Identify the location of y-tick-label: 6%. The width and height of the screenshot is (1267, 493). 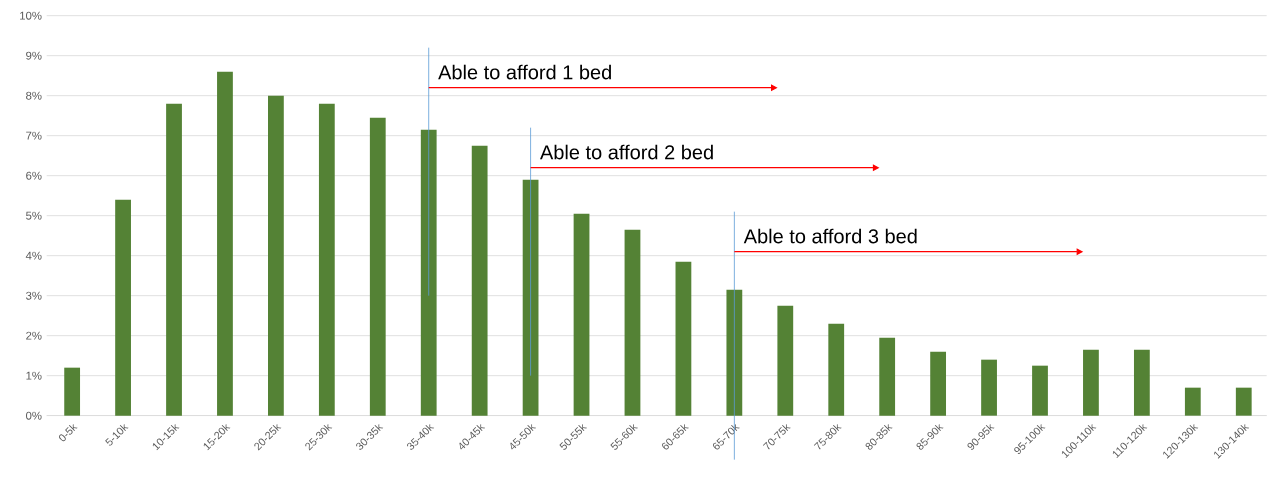
(34, 175).